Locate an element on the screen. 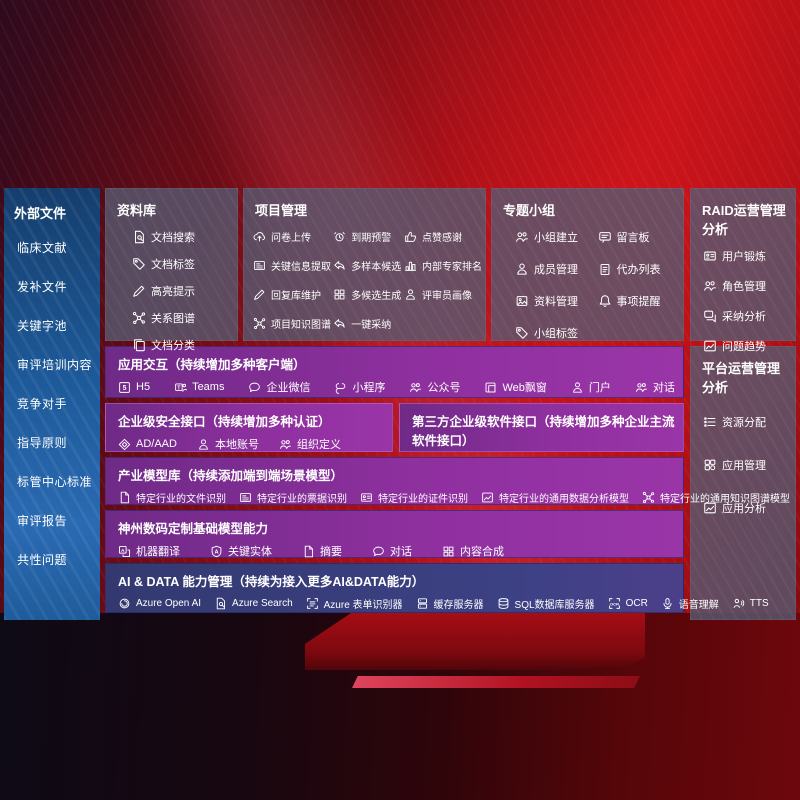 The height and width of the screenshot is (800, 800). item-wechat-work: 企业微信 is located at coordinates (279, 387).